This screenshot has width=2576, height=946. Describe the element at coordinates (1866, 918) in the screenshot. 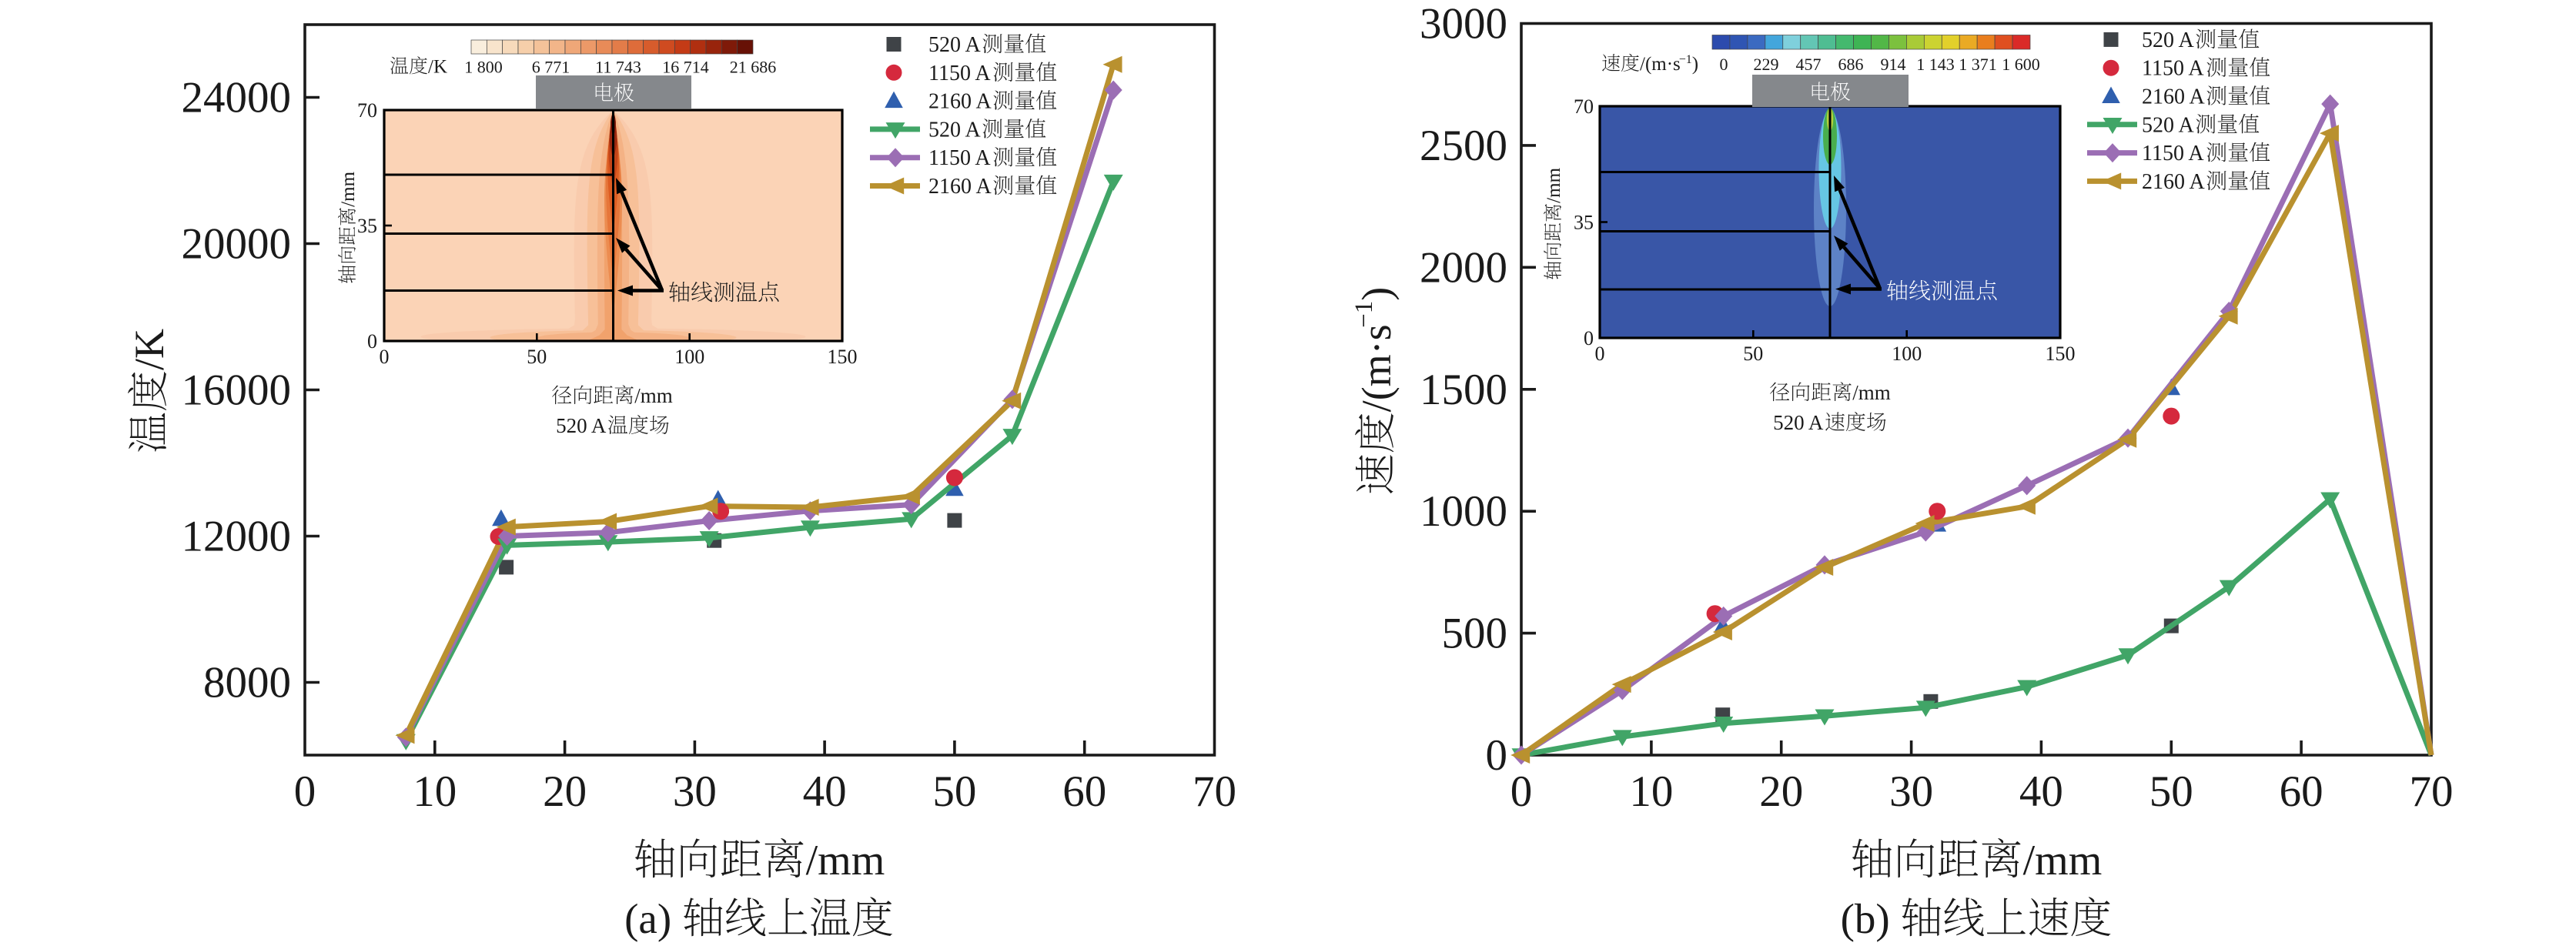

I see `svg-text: (b)` at that location.